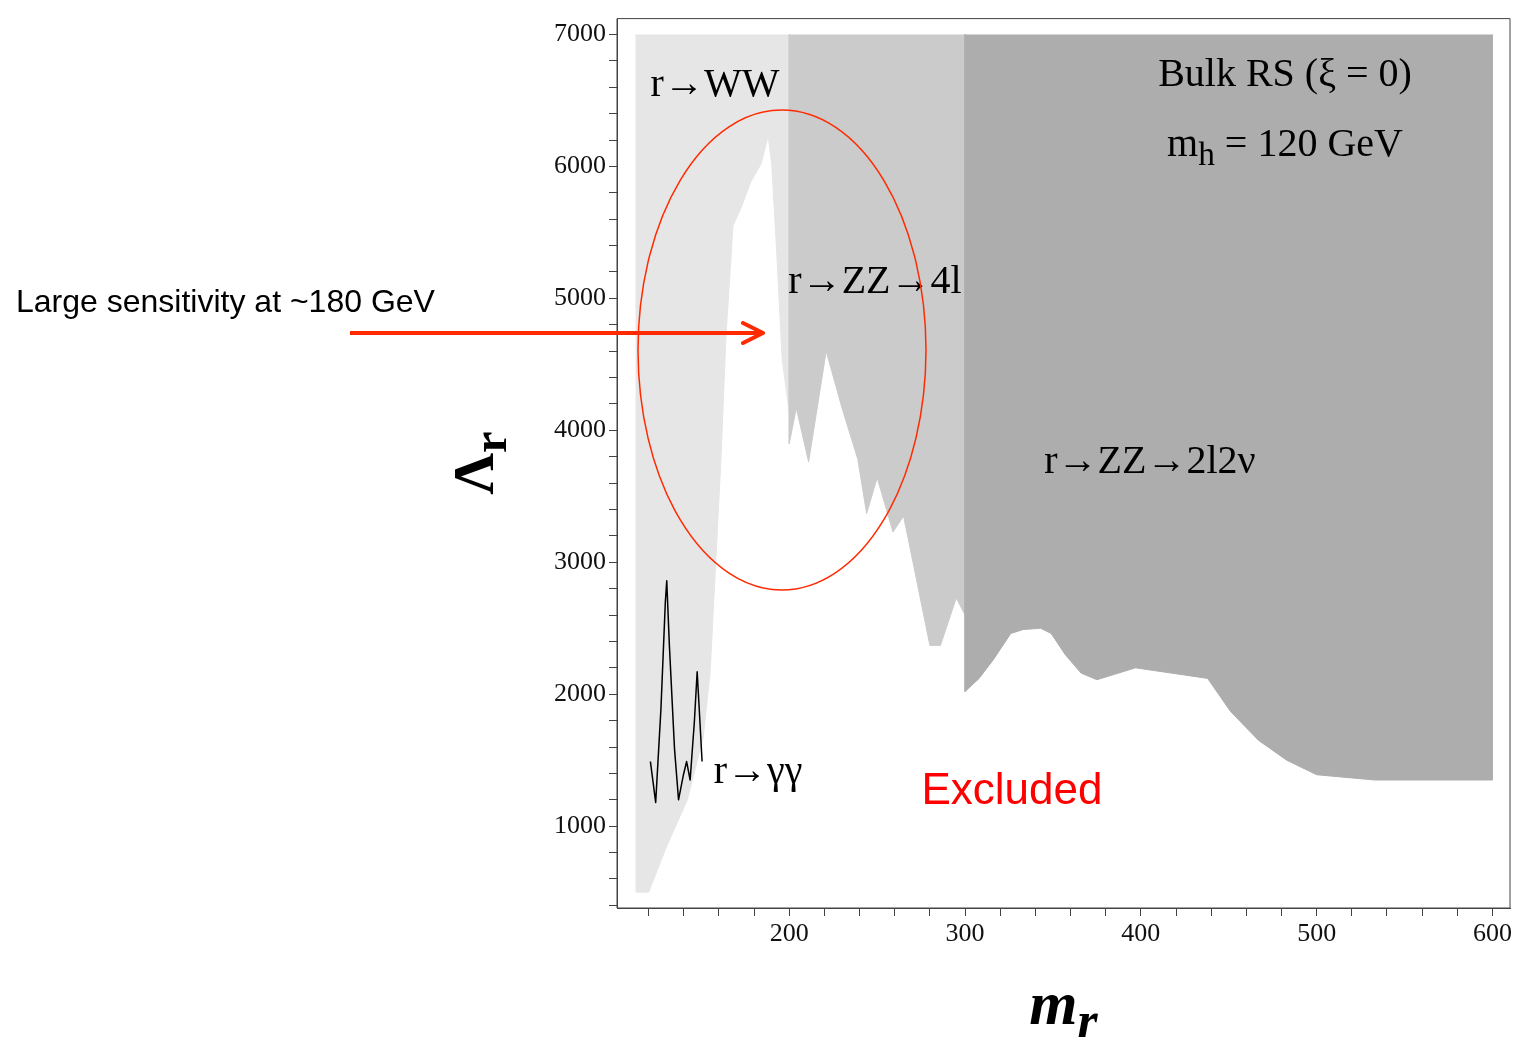 The image size is (1521, 1050). I want to click on x-tick-label: 200, so click(789, 933).